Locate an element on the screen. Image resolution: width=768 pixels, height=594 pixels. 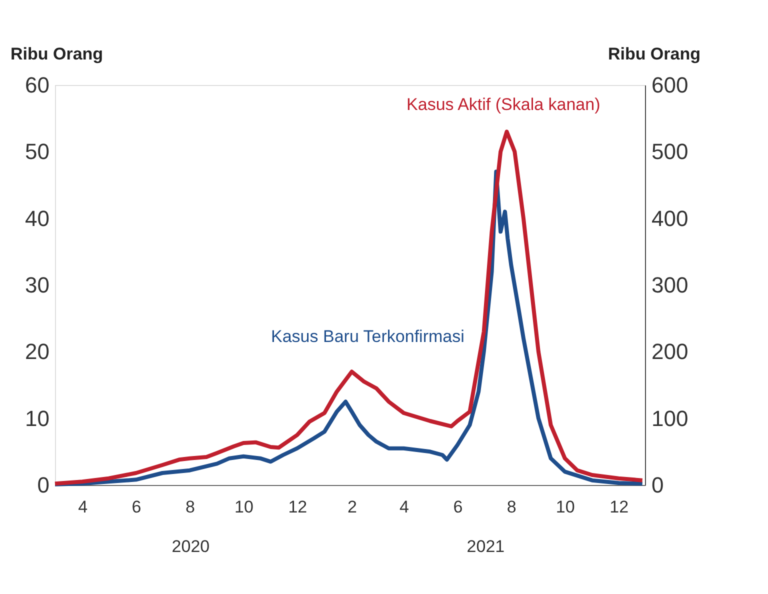
y2-tick-label: 500 is located at coordinates (670, 151).